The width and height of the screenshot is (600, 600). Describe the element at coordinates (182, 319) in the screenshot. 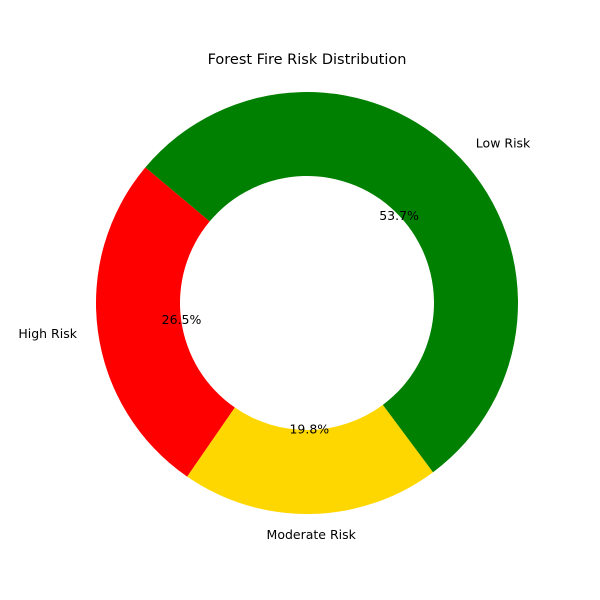

I see `pct-label-high-risk: 26.5%` at that location.